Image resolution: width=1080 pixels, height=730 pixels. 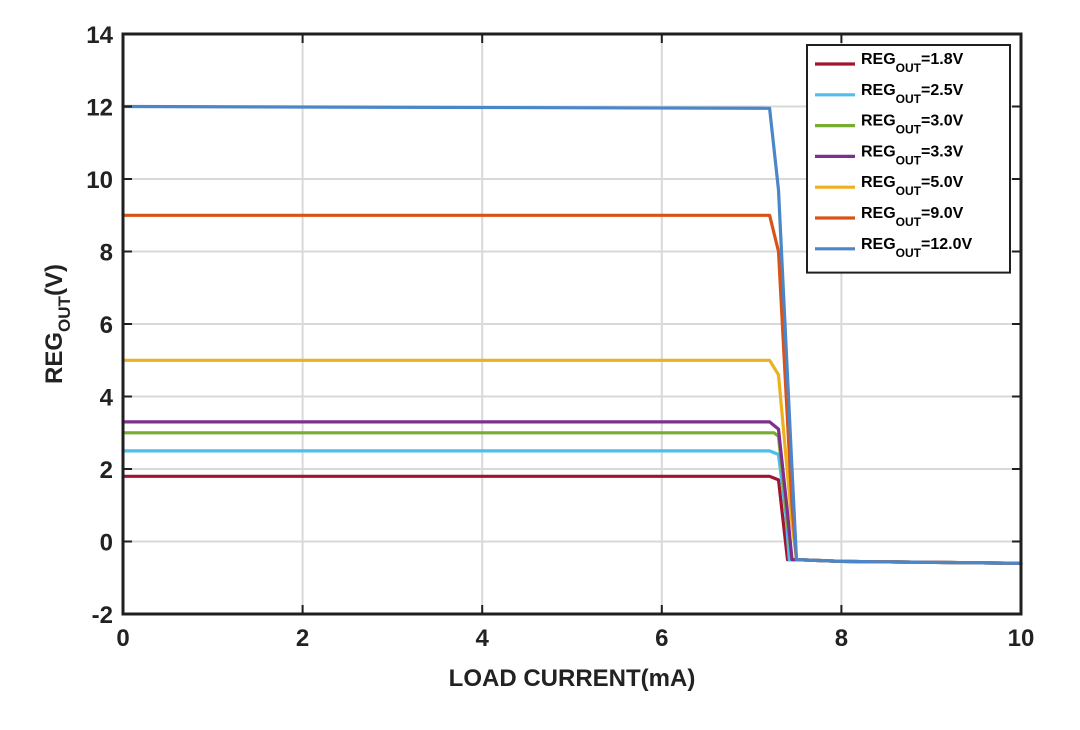 I want to click on legend-entry: REGOUT=2.5V, so click(x=889, y=94).